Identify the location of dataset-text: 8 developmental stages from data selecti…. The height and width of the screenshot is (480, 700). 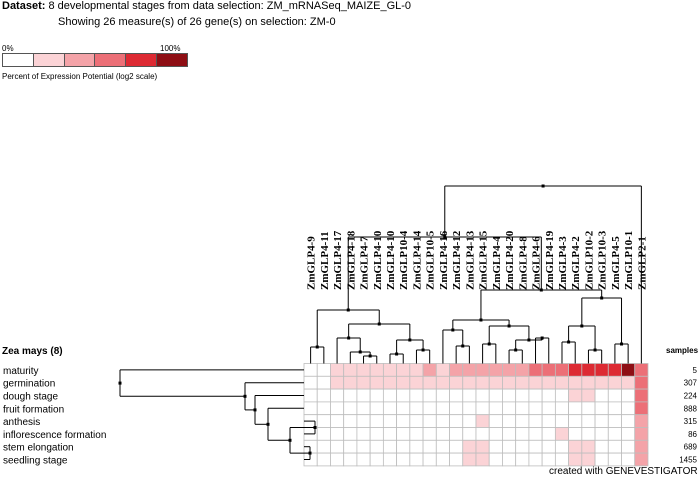
(230, 6).